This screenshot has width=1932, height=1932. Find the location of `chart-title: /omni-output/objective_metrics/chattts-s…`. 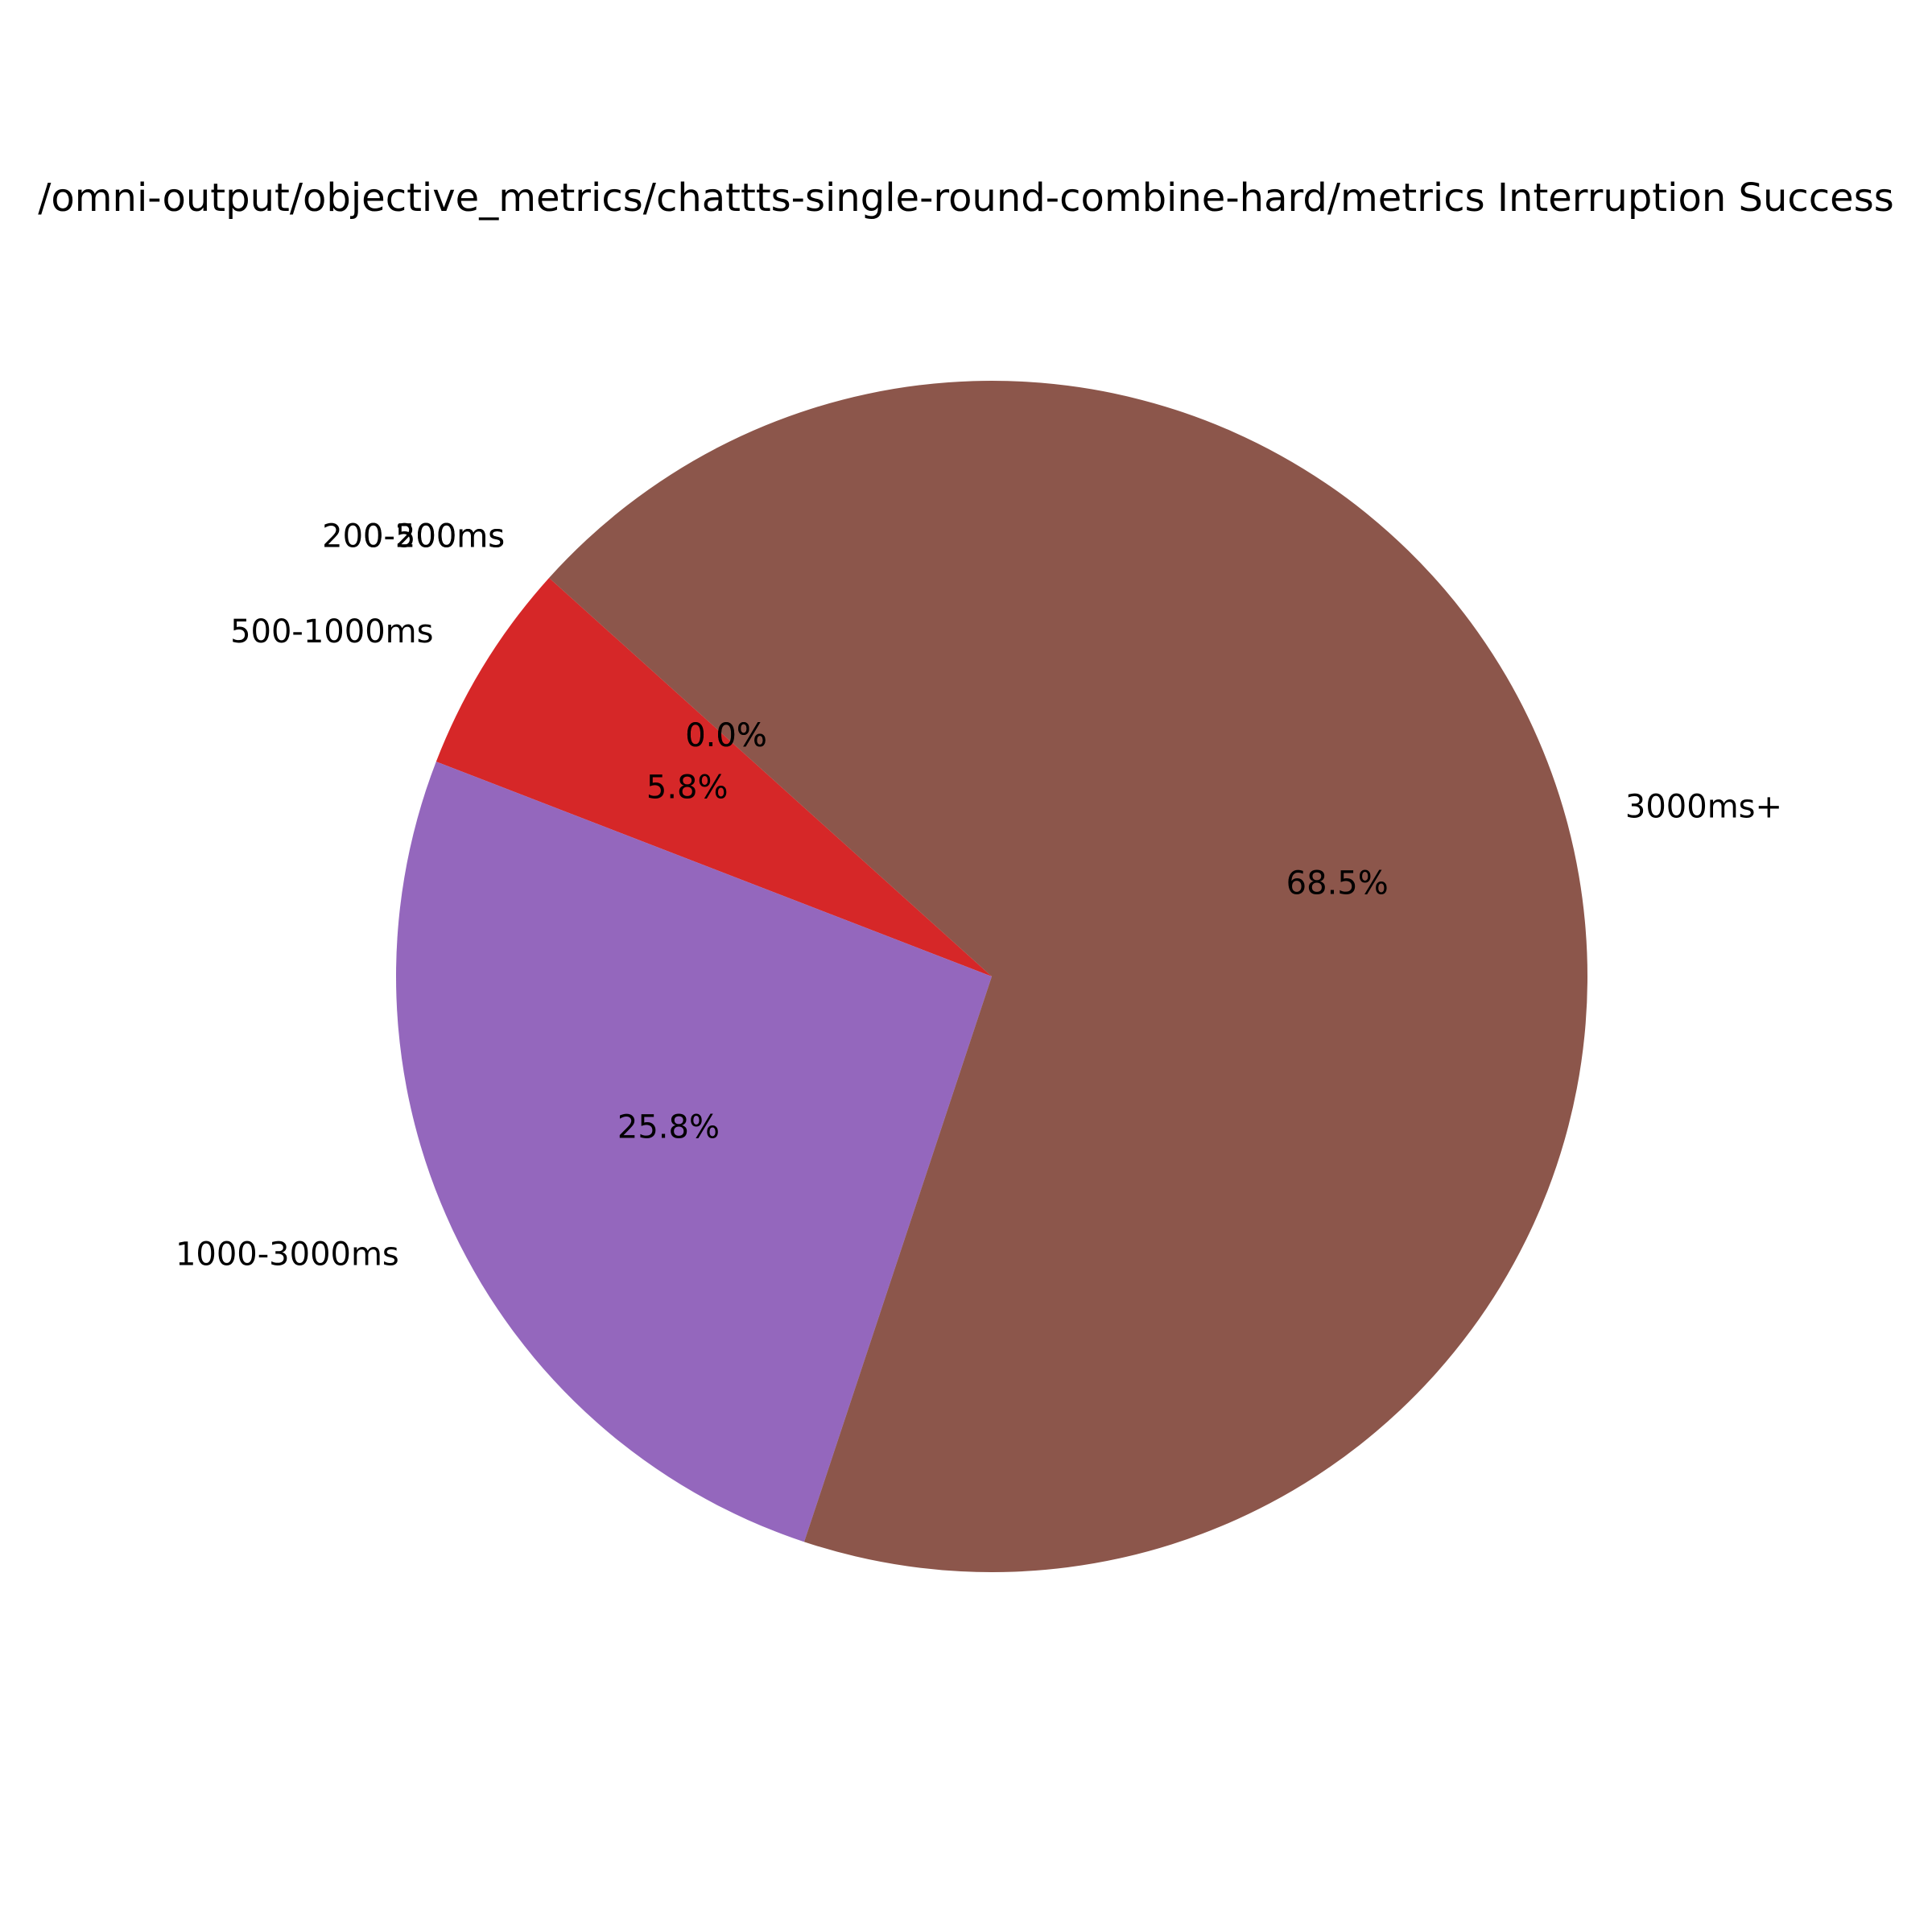

chart-title: /omni-output/objective_metrics/chattts-s… is located at coordinates (966, 198).